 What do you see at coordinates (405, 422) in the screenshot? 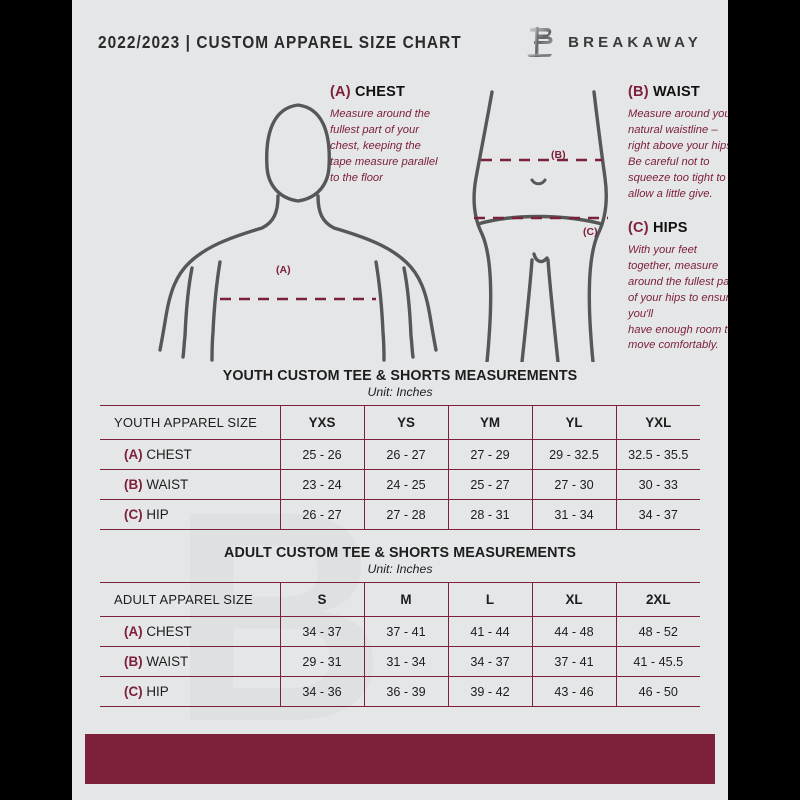
I see `youth-size-header: YS` at bounding box center [405, 422].